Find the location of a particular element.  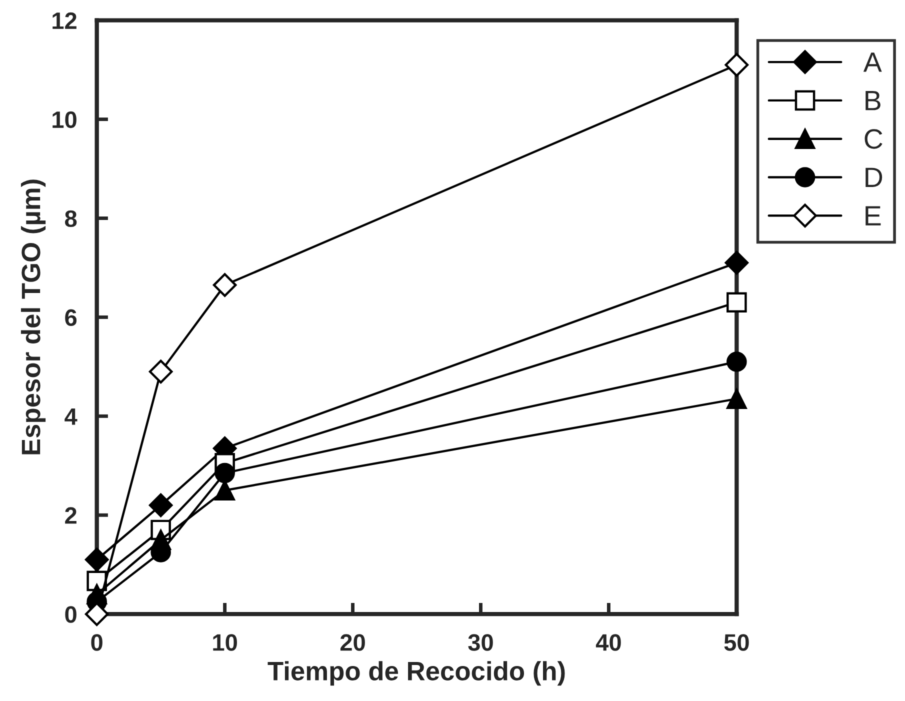

y-axis-title: Espesor del TGO (µm) is located at coordinates (33, 317).